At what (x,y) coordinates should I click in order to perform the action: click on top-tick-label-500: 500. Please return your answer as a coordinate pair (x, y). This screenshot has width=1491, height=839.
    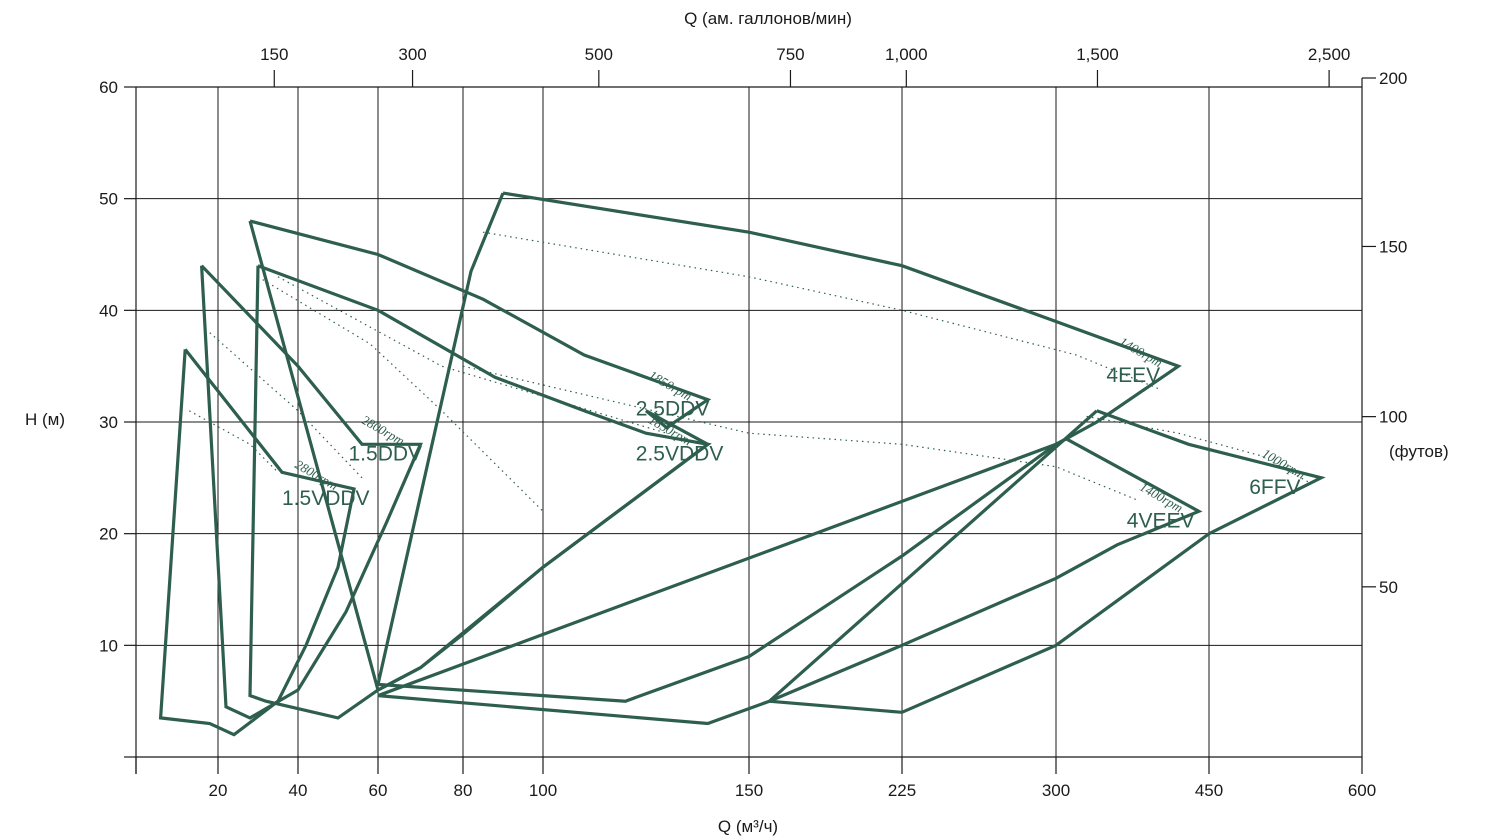
    Looking at the image, I should click on (599, 54).